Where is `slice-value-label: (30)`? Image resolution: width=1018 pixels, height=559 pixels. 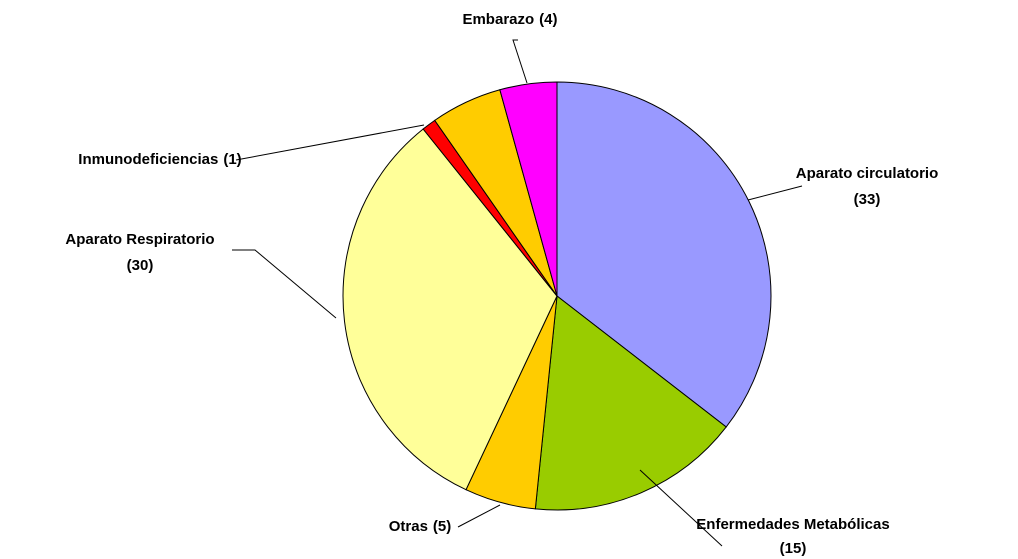
slice-value-label: (30) is located at coordinates (140, 265).